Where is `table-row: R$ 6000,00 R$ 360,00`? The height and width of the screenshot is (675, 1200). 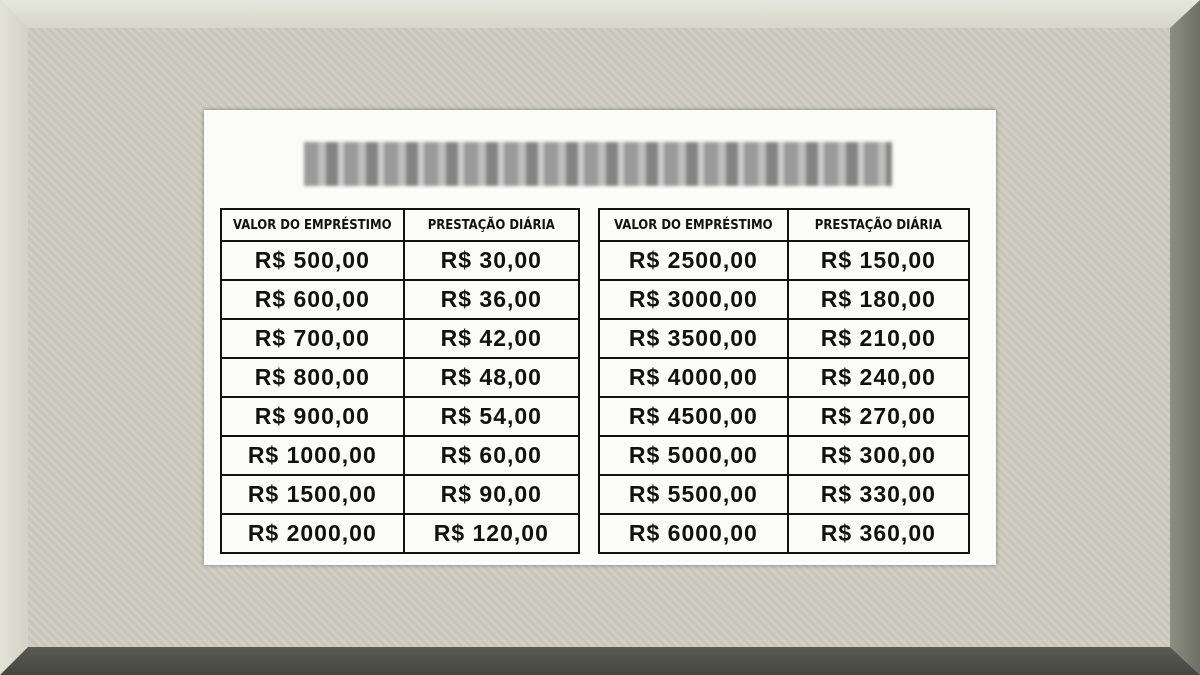 table-row: R$ 6000,00 R$ 360,00 is located at coordinates (784, 533).